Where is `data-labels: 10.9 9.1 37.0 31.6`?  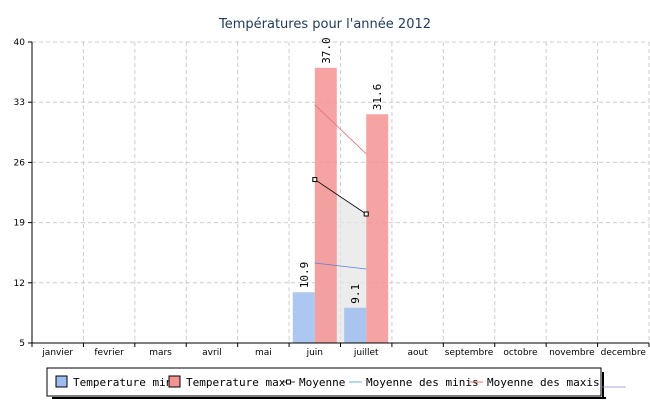
data-labels: 10.9 9.1 37.0 31.6 is located at coordinates (341, 170).